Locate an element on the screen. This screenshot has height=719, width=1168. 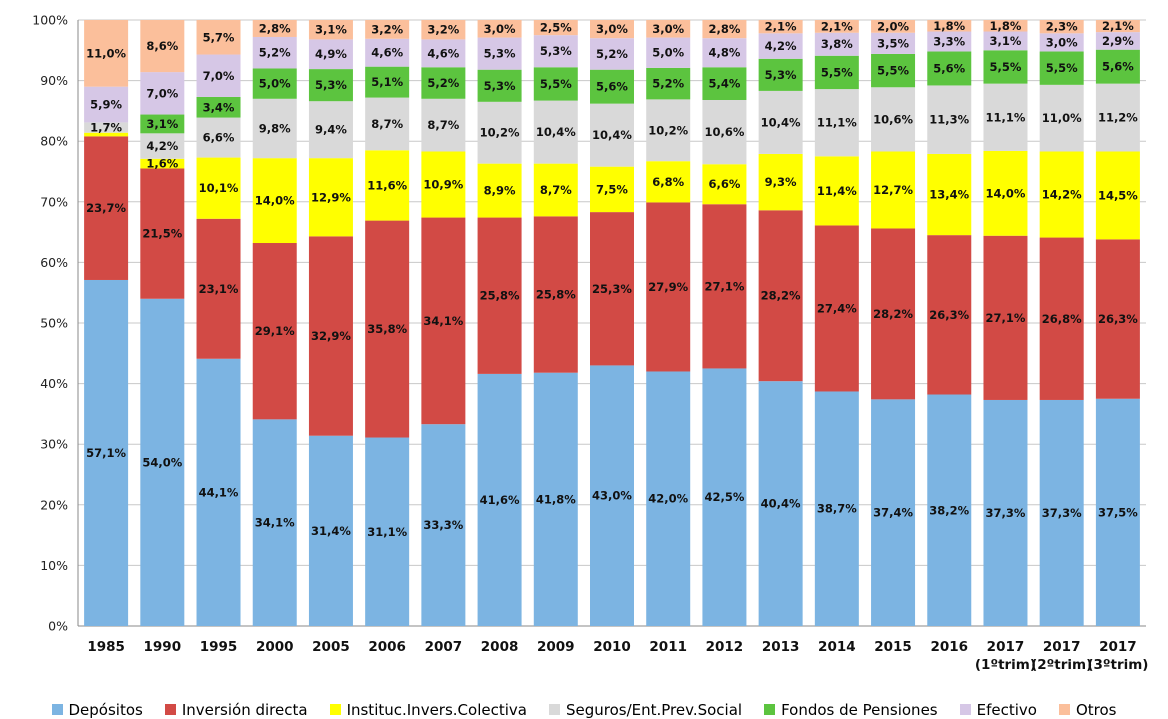
legend-item: Inversión directa is located at coordinates (236, 710).